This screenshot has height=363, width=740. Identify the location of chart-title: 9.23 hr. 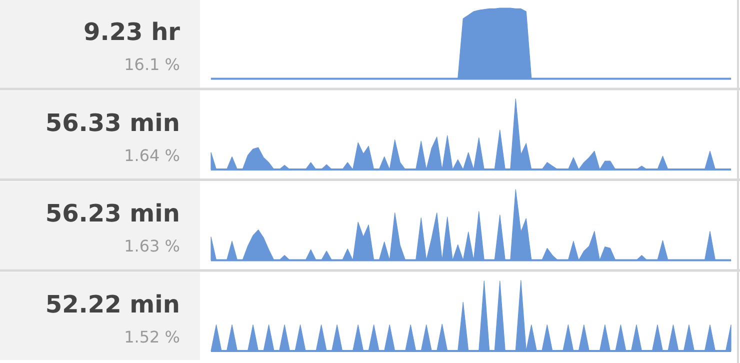
(132, 32).